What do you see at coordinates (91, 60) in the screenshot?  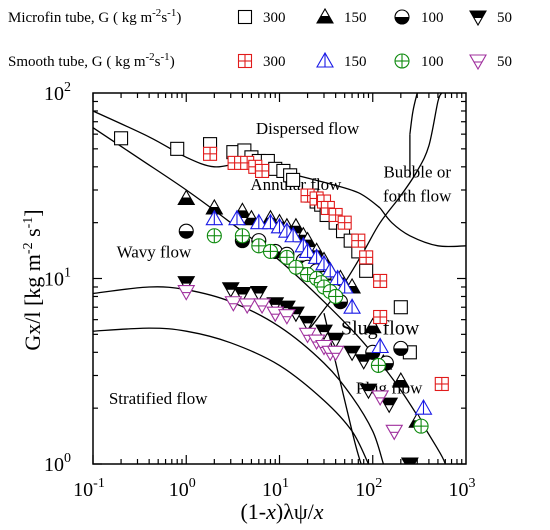 I see `legend-smooth-label: Smooth tube, G ( kg m-2s-1)` at bounding box center [91, 60].